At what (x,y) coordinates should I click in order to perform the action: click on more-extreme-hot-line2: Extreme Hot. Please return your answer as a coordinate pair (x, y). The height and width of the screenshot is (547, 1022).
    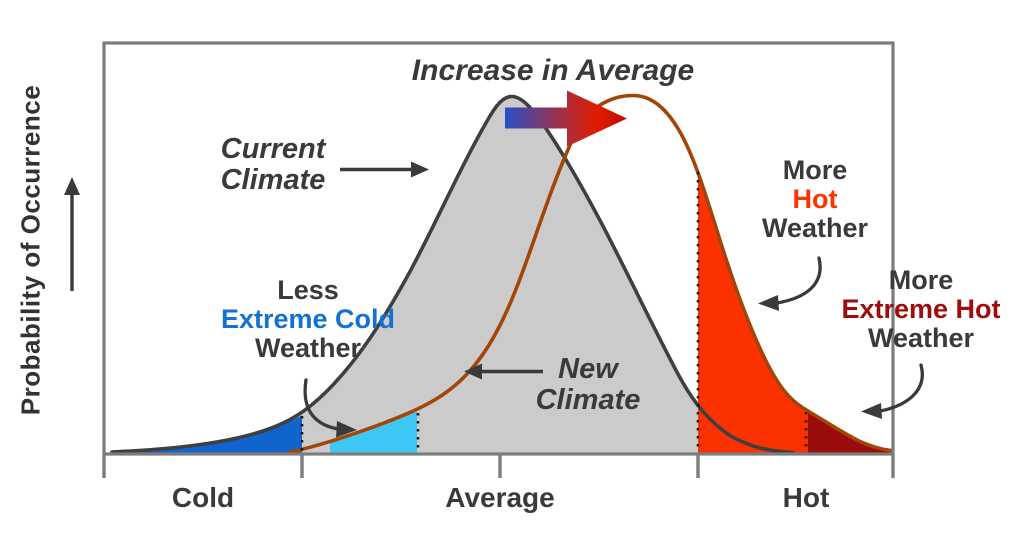
    Looking at the image, I should click on (921, 309).